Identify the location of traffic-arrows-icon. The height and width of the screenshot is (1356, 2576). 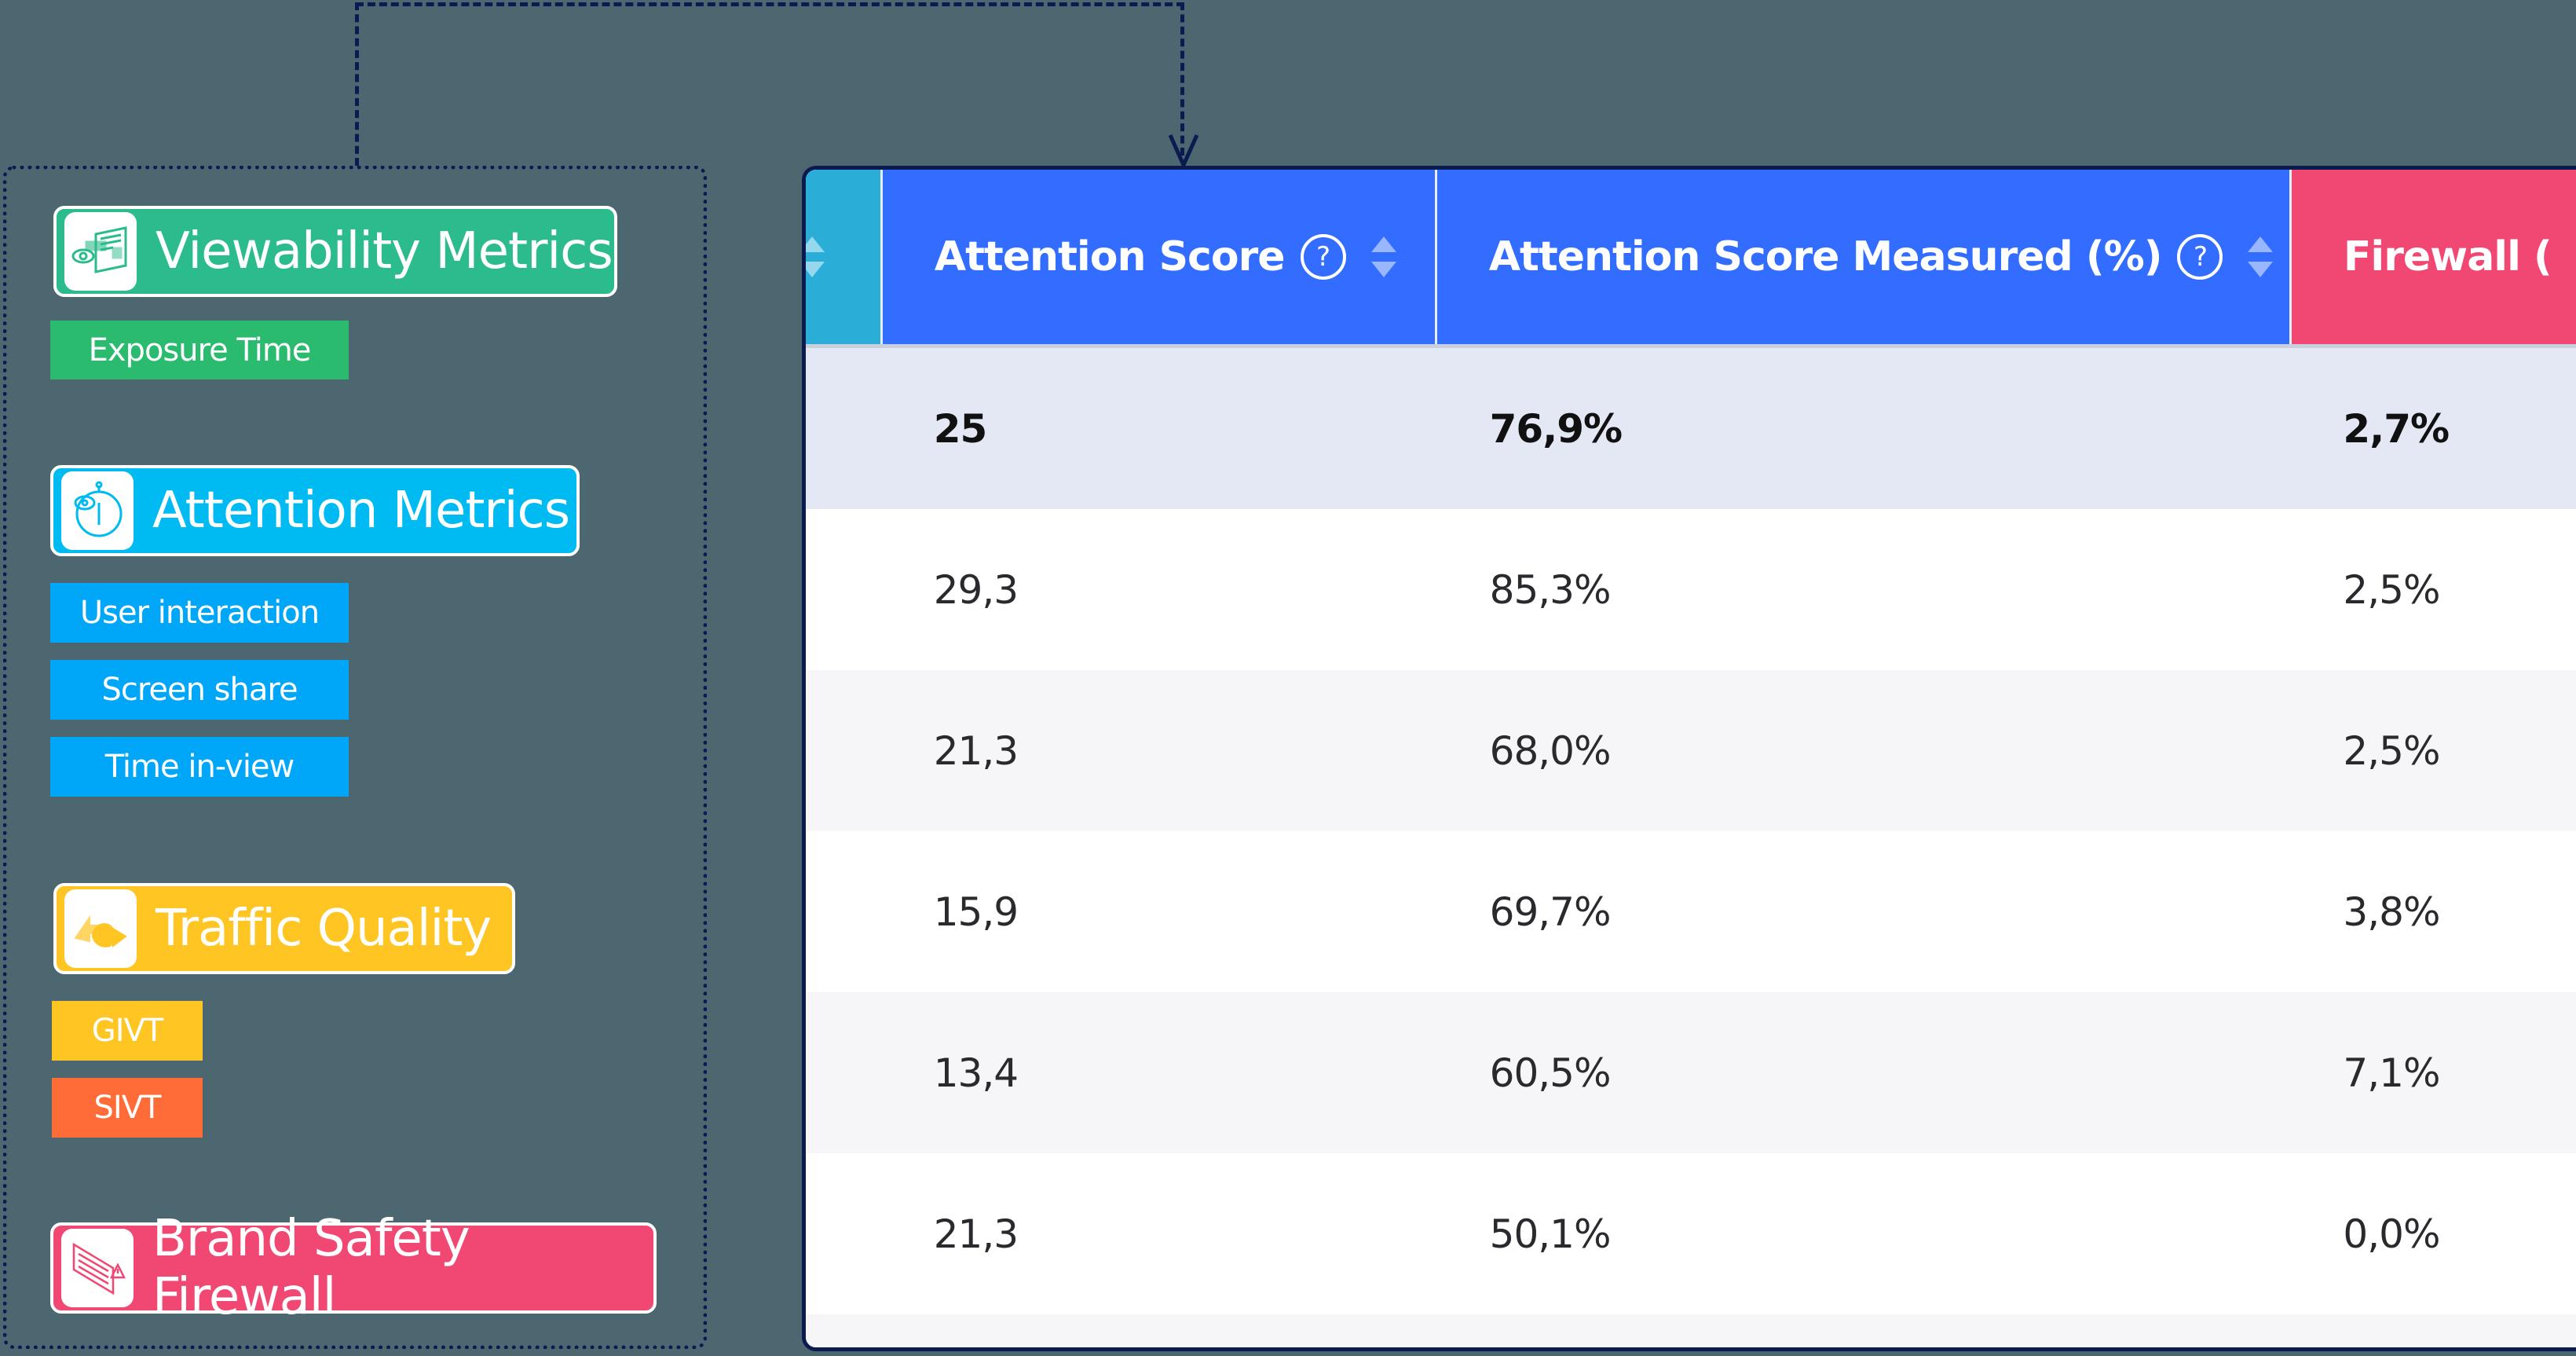
(101, 928).